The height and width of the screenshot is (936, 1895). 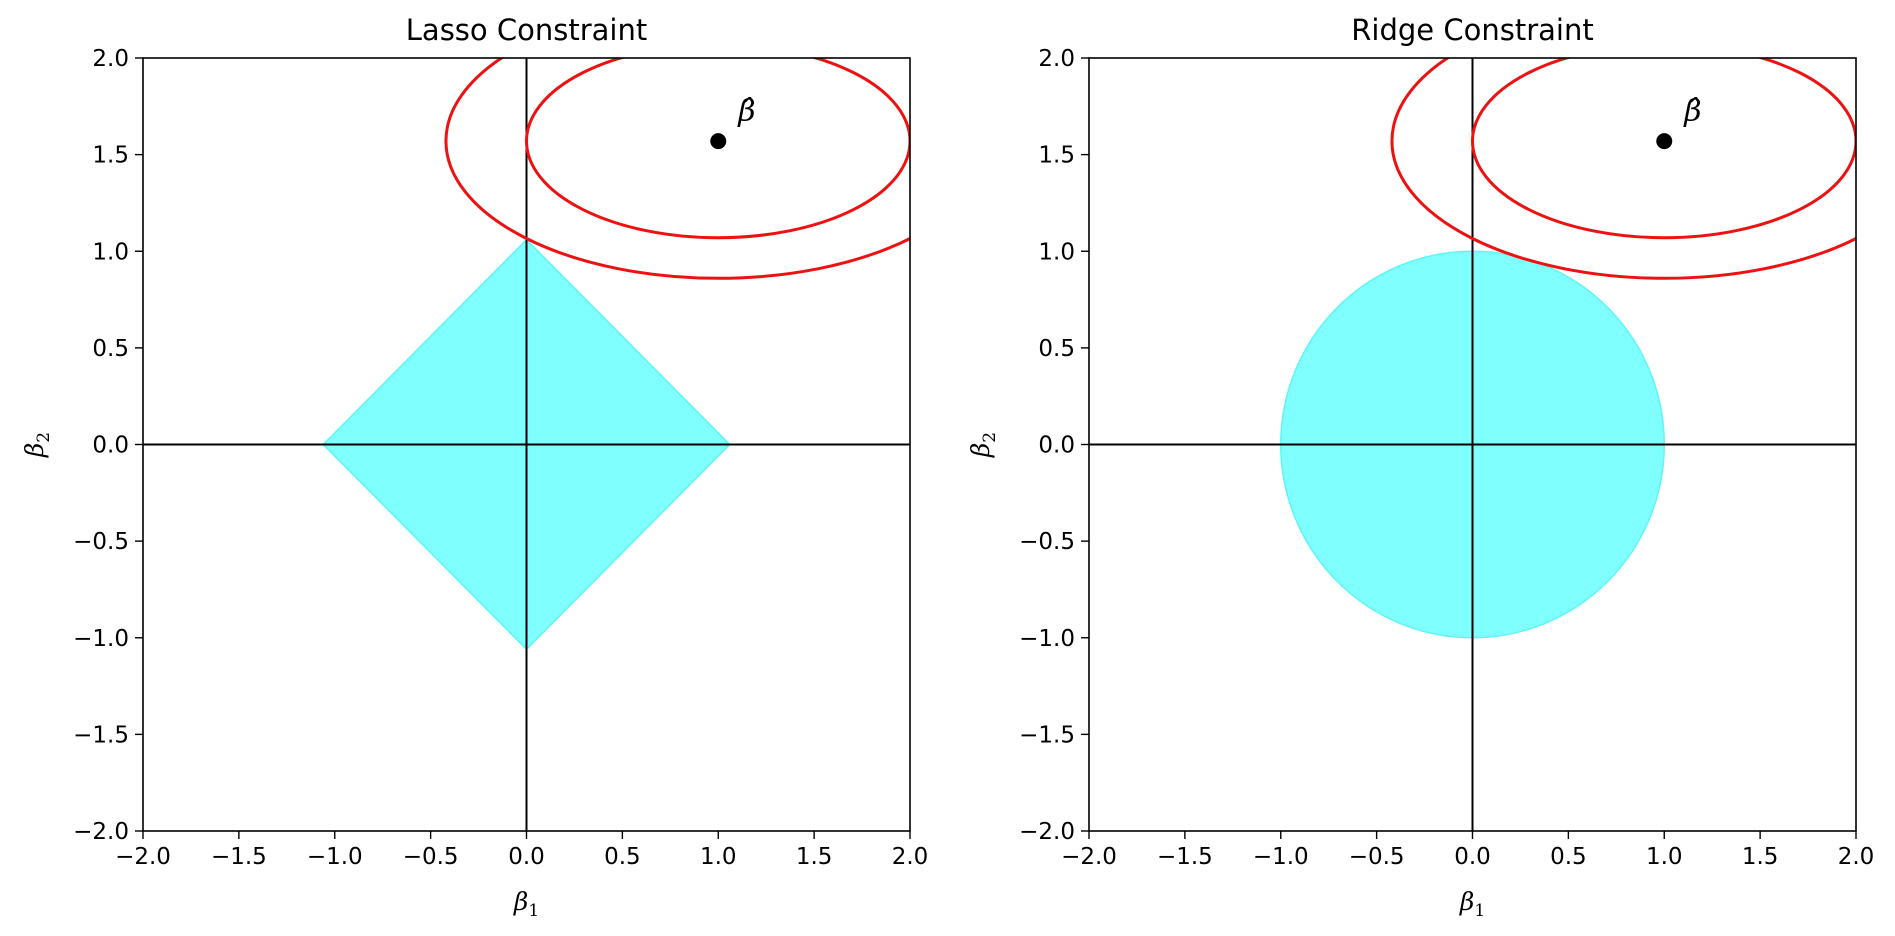 What do you see at coordinates (526, 30) in the screenshot?
I see `chart-title: Lasso Constraint` at bounding box center [526, 30].